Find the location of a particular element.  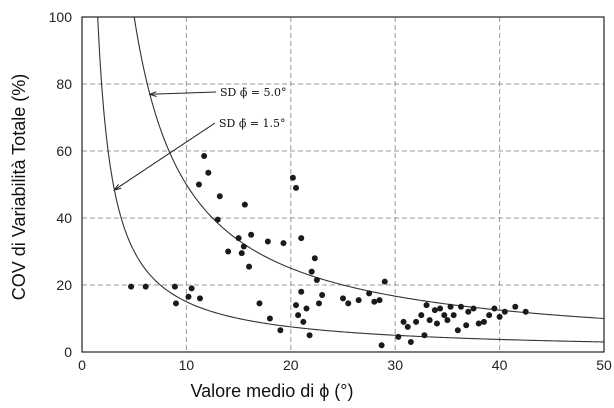

x-tick-label: 30 is located at coordinates (395, 365).